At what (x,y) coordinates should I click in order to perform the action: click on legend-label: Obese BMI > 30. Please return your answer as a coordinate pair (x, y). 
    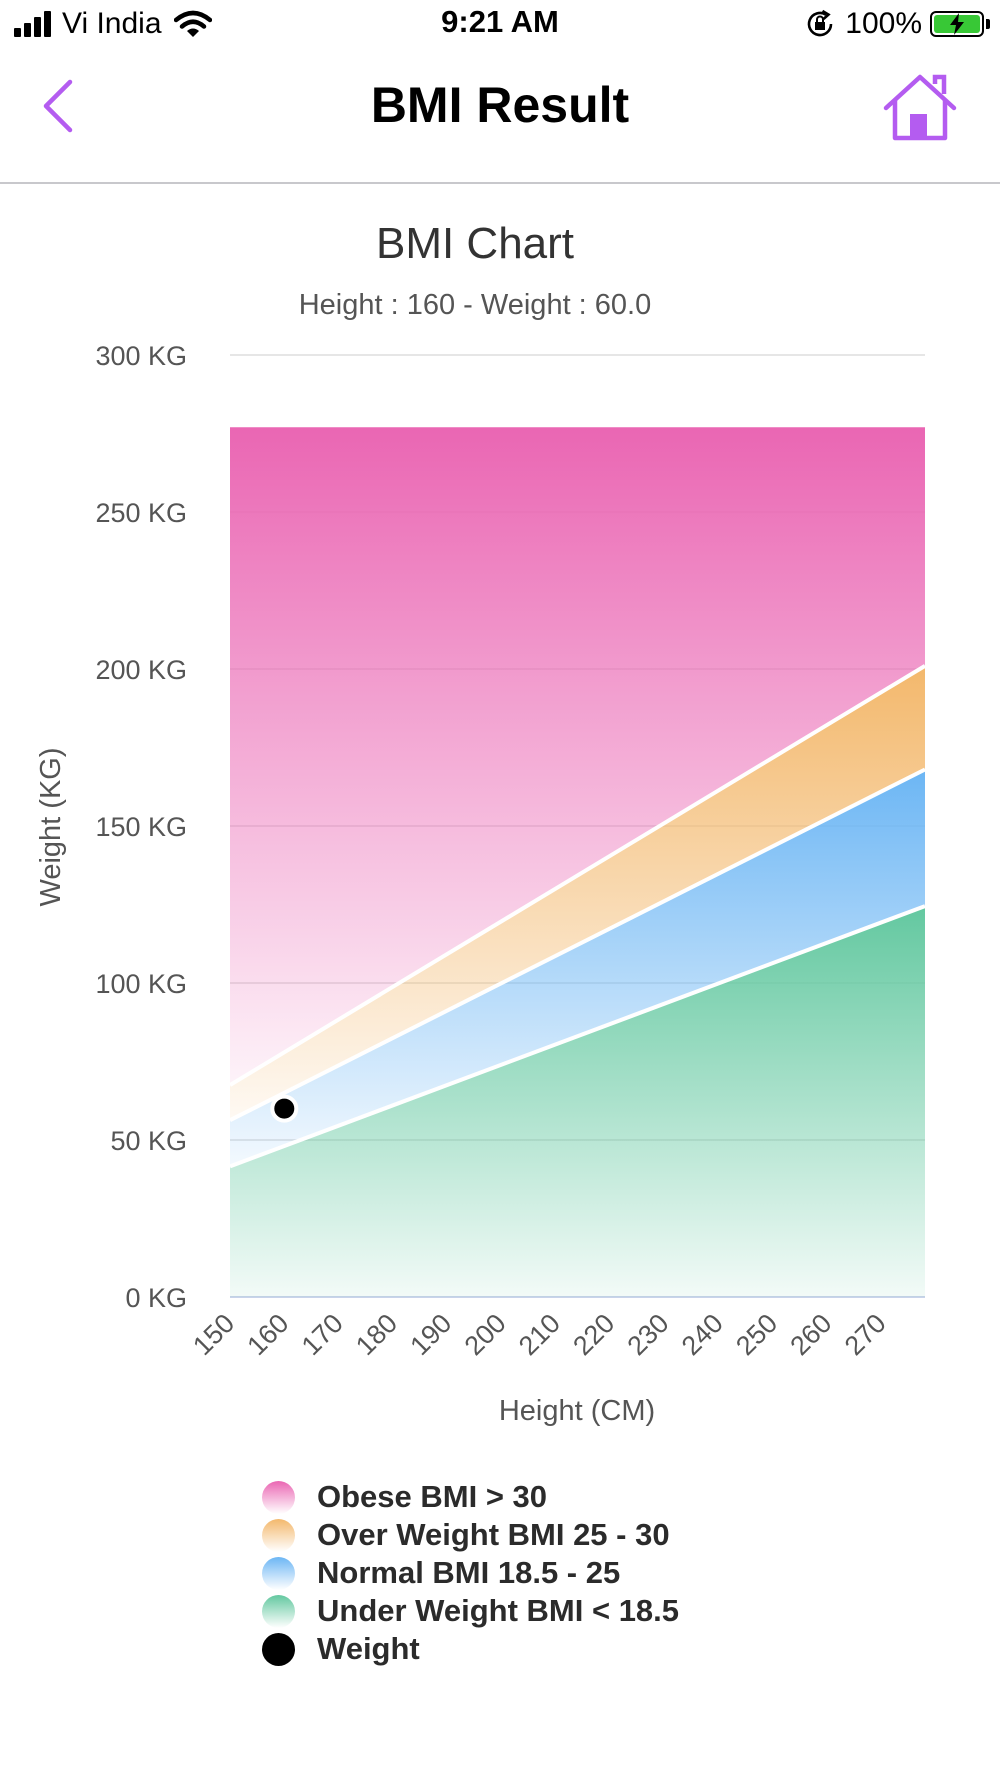
    Looking at the image, I should click on (432, 1496).